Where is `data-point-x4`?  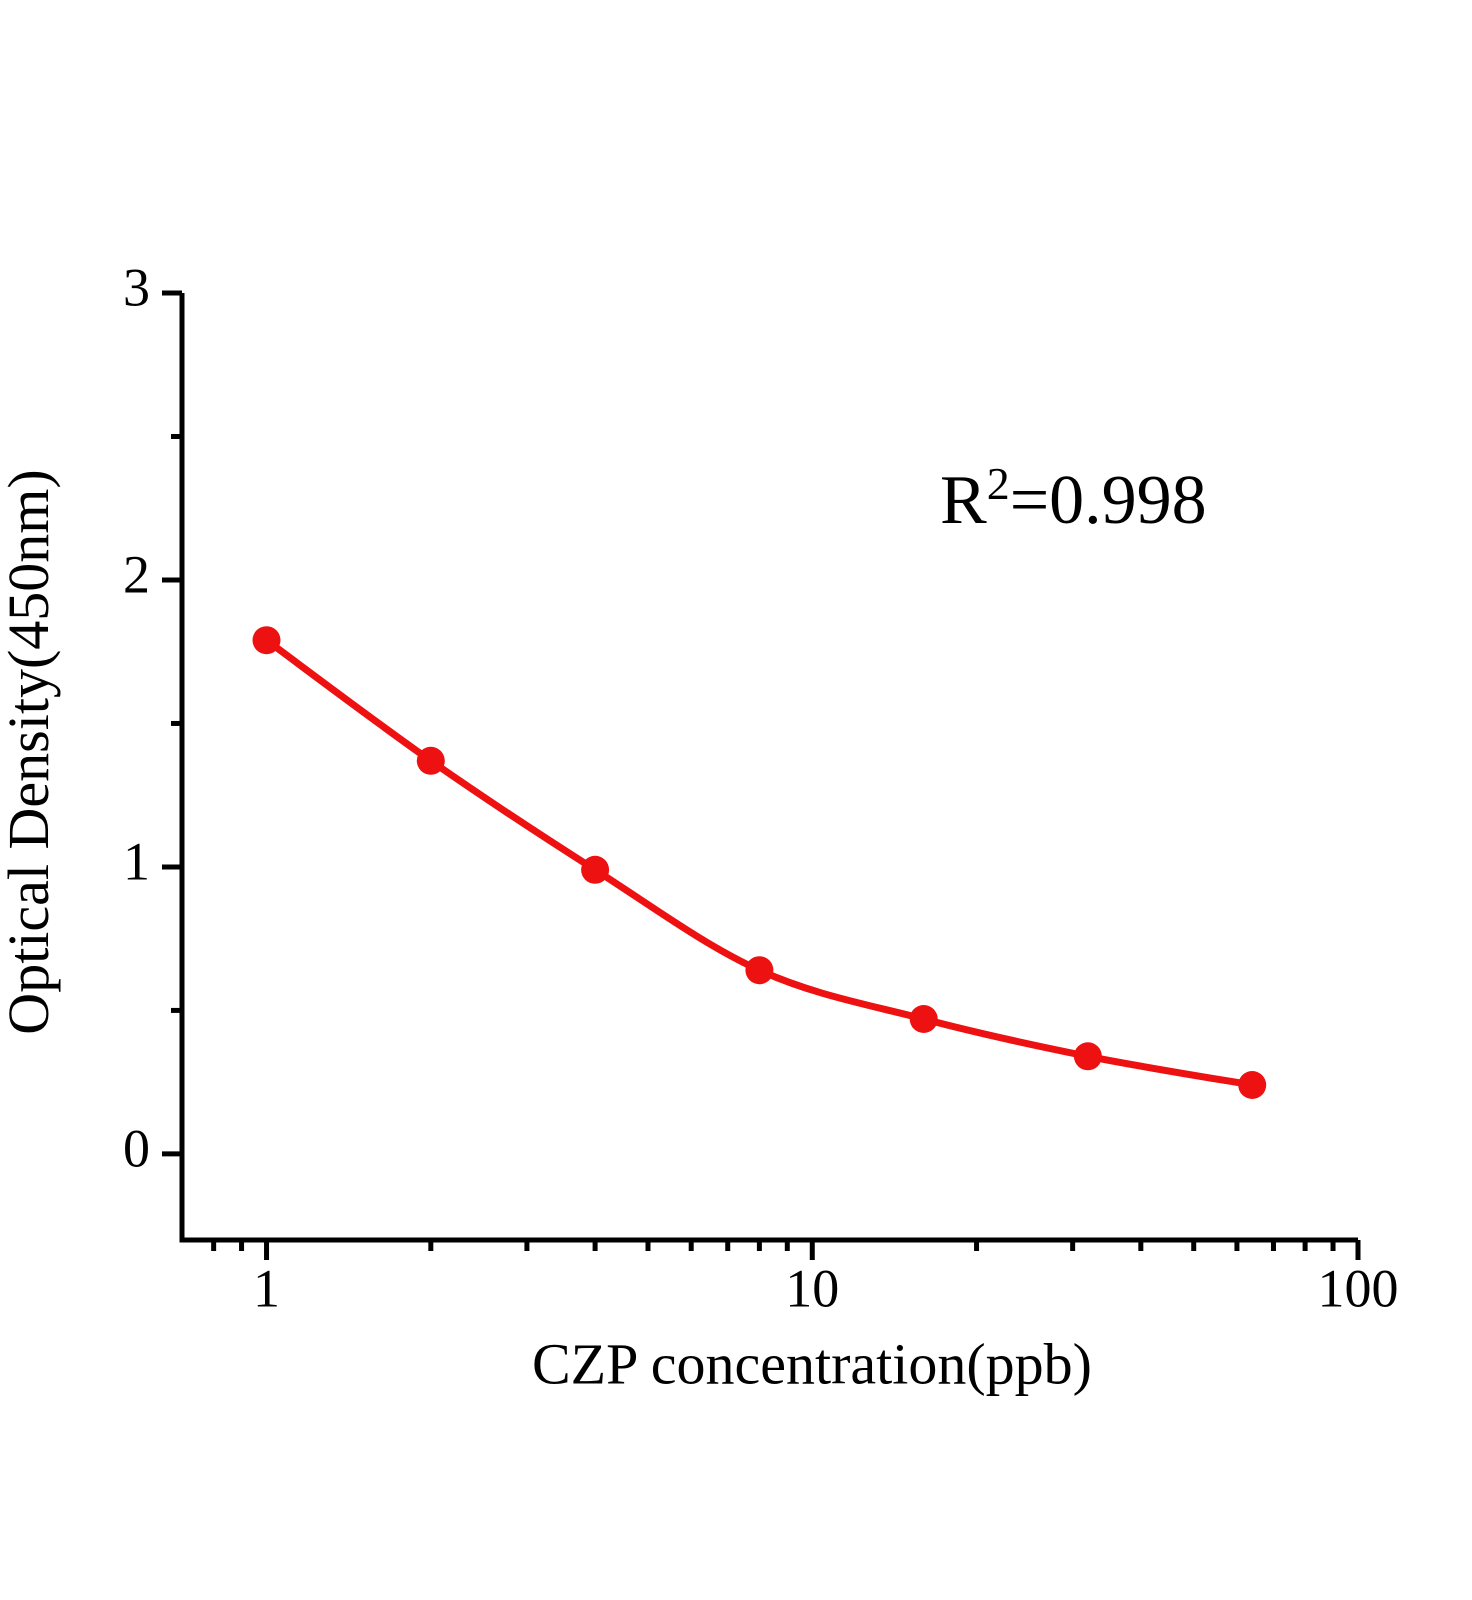
data-point-x4 is located at coordinates (595, 869).